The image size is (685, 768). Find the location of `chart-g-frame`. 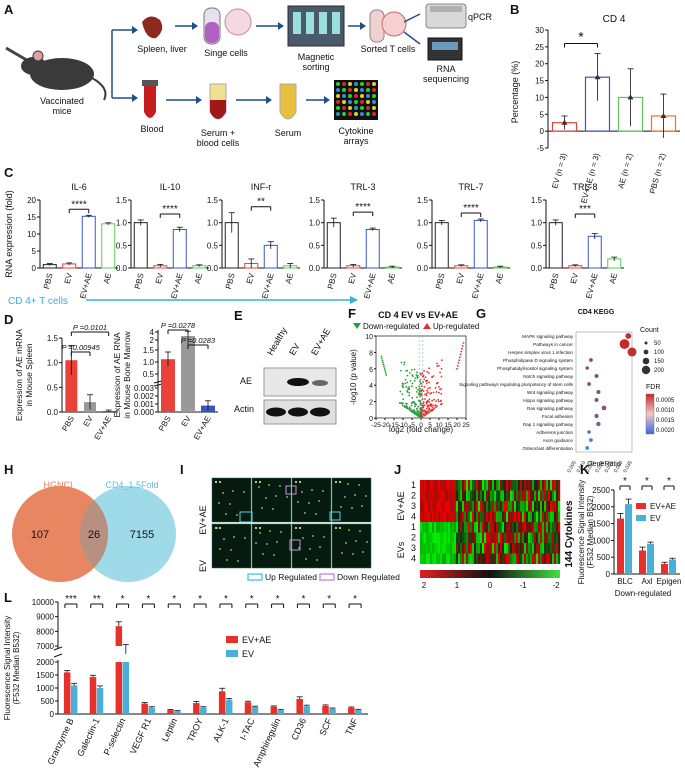

chart-g-frame is located at coordinates (604, 392).